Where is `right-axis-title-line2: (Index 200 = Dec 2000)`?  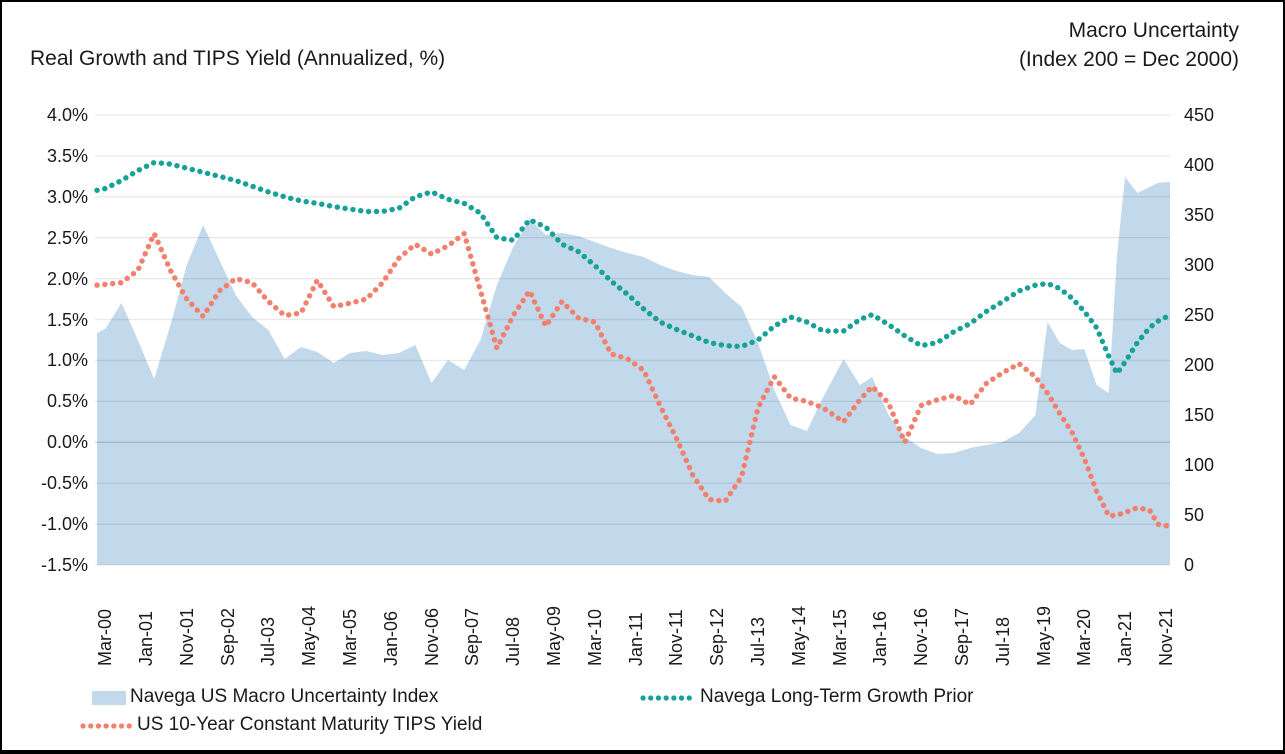
right-axis-title-line2: (Index 200 = Dec 2000) is located at coordinates (1128, 59).